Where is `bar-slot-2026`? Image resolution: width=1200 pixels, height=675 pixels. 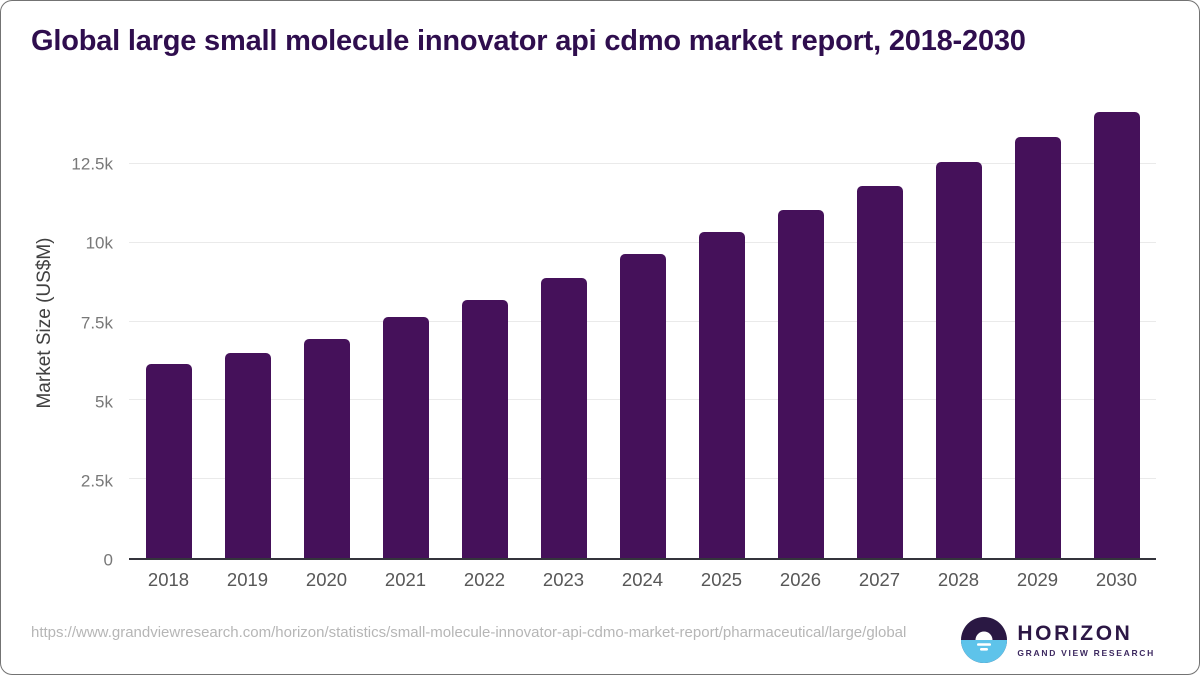
bar-slot-2026 is located at coordinates (800, 329).